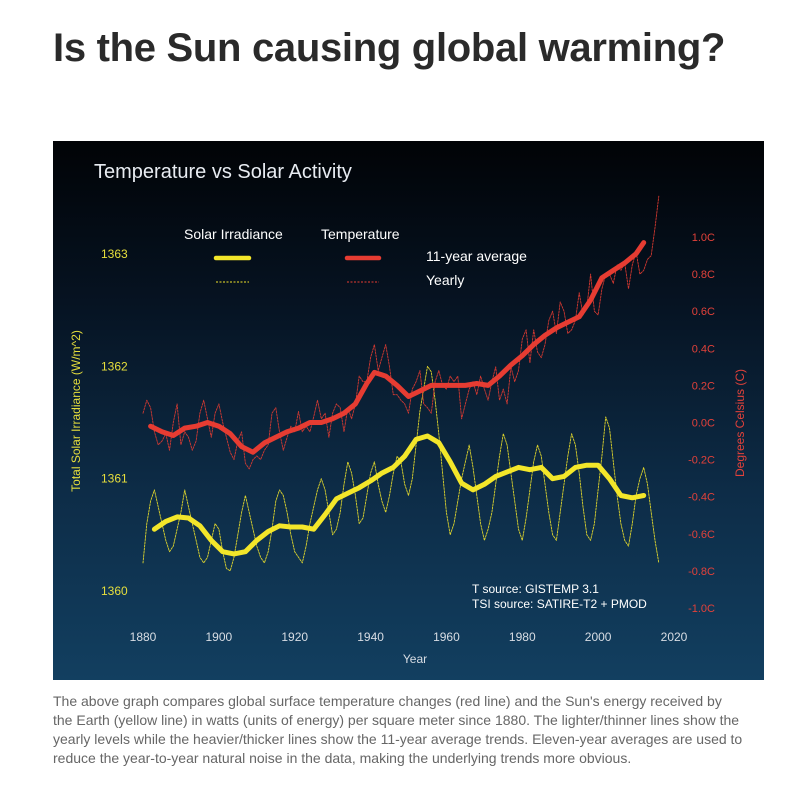 Image resolution: width=790 pixels, height=787 pixels. Describe the element at coordinates (114, 254) in the screenshot. I see `left-tick-label: 1363` at that location.